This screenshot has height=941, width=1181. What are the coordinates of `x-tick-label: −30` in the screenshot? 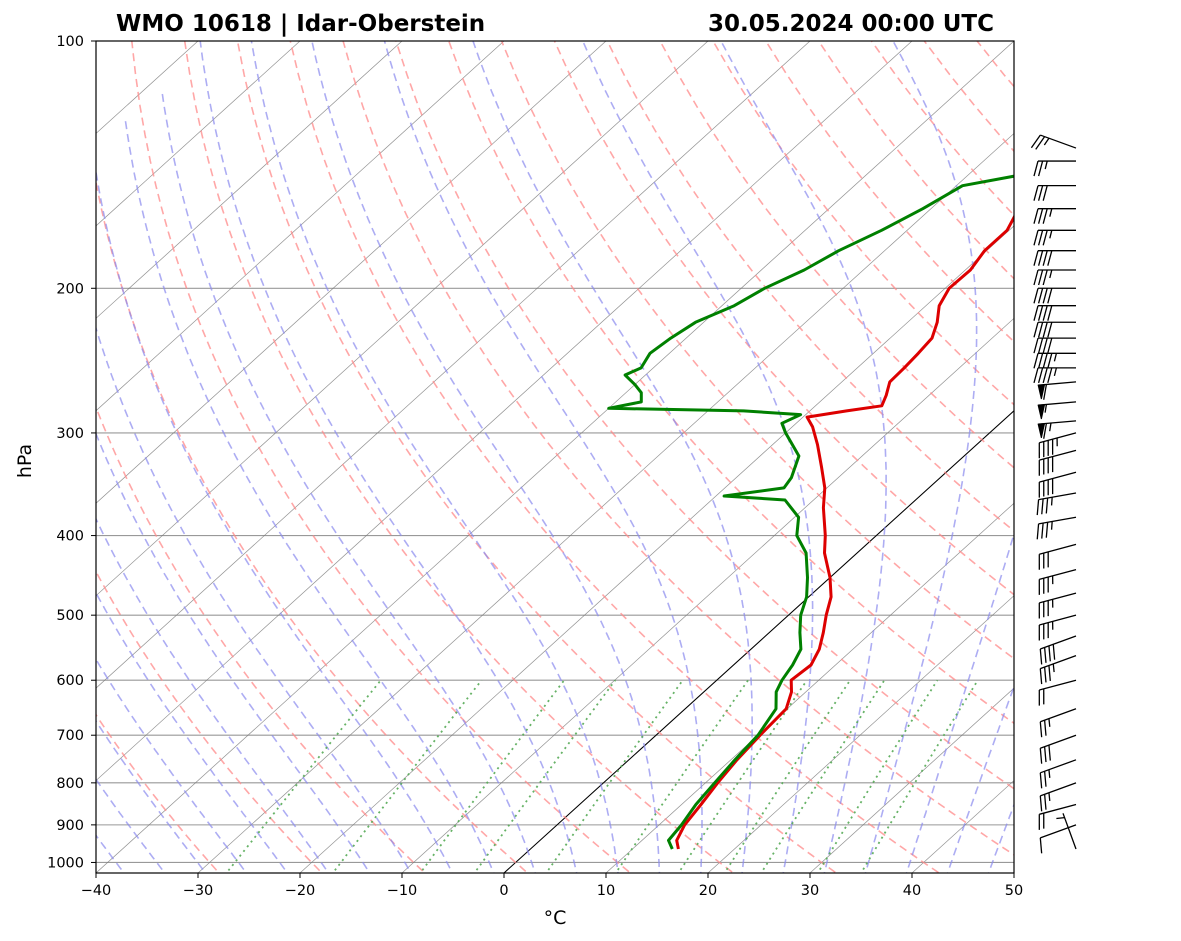 It's located at (198, 891).